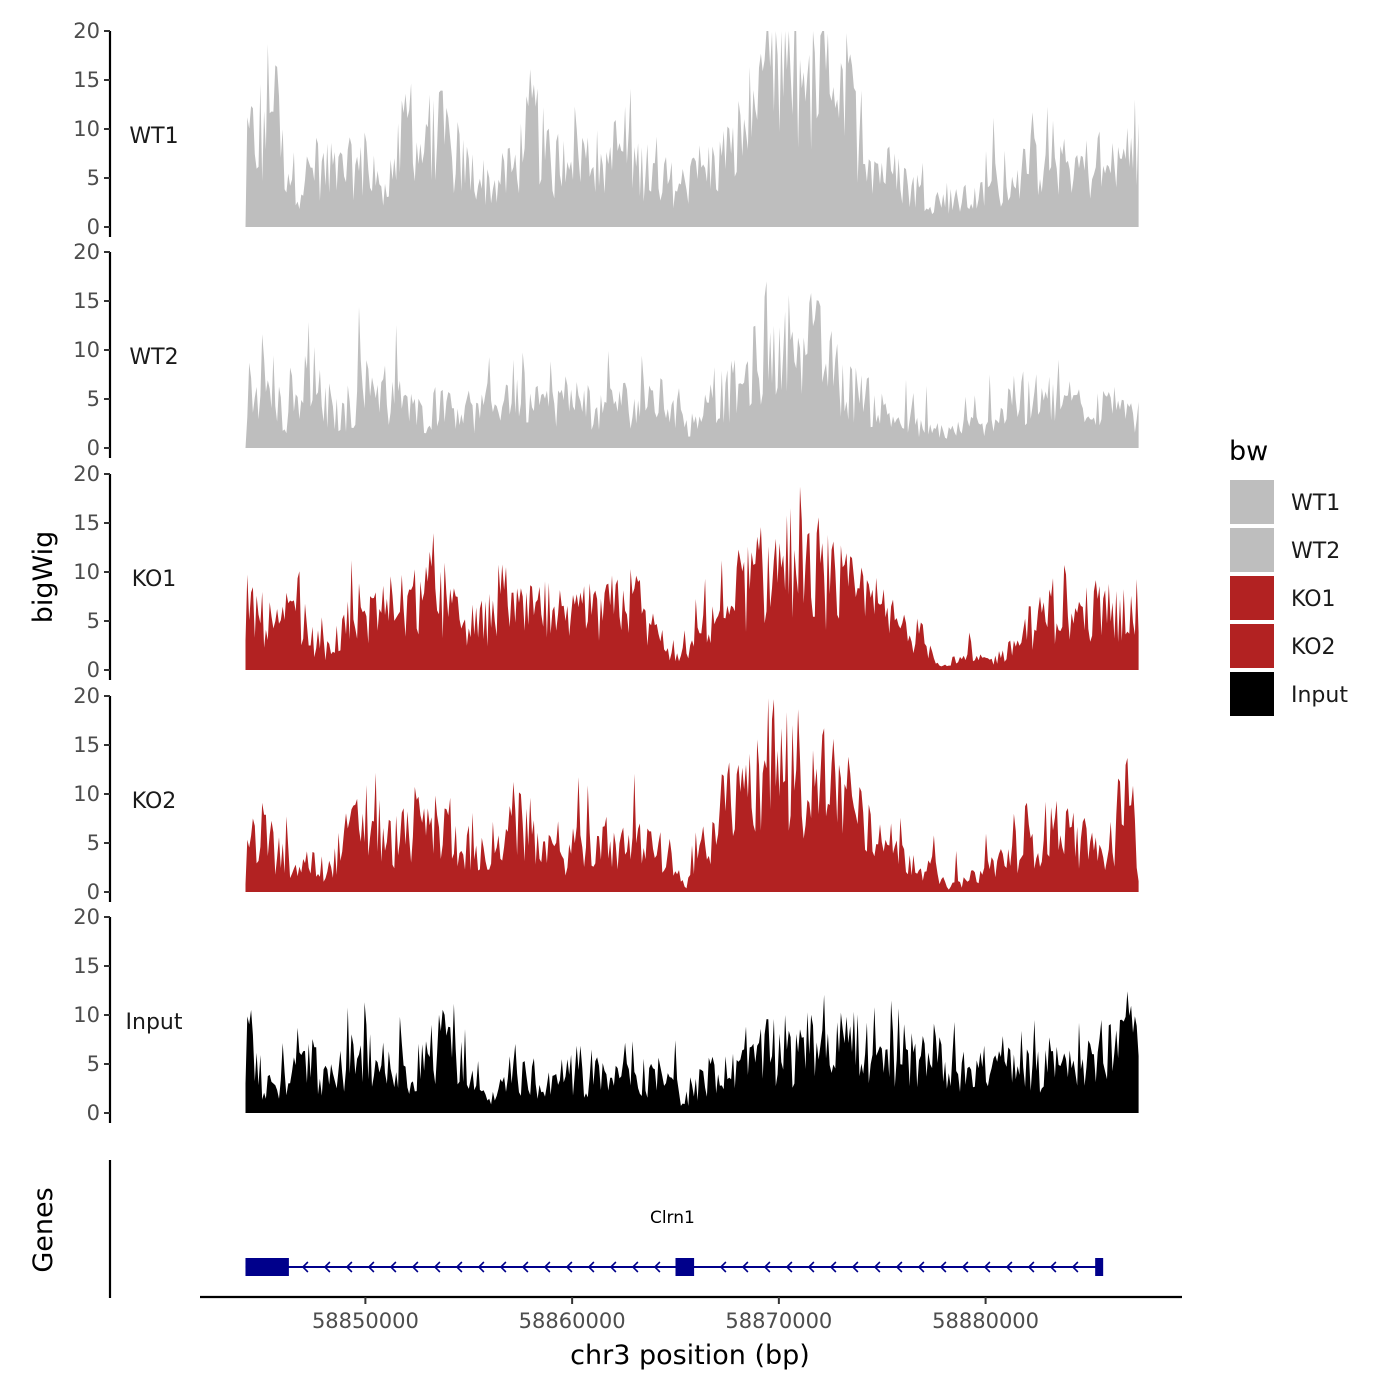 The height and width of the screenshot is (1400, 1400). What do you see at coordinates (1252, 694) in the screenshot?
I see `legend-key-input` at bounding box center [1252, 694].